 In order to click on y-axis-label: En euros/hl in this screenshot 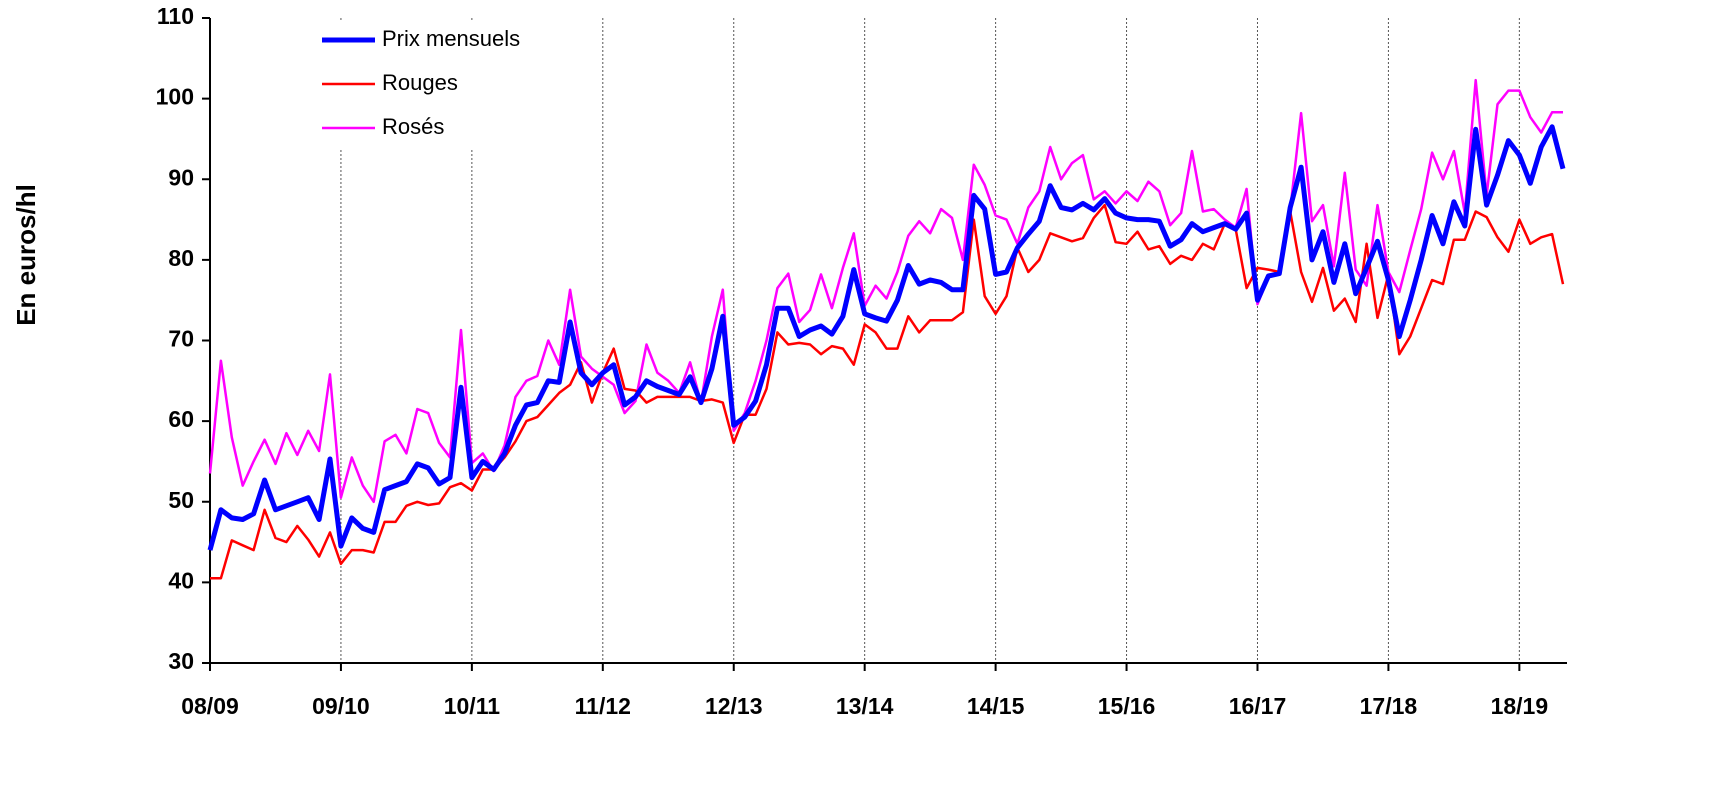, I will do `click(26, 255)`.